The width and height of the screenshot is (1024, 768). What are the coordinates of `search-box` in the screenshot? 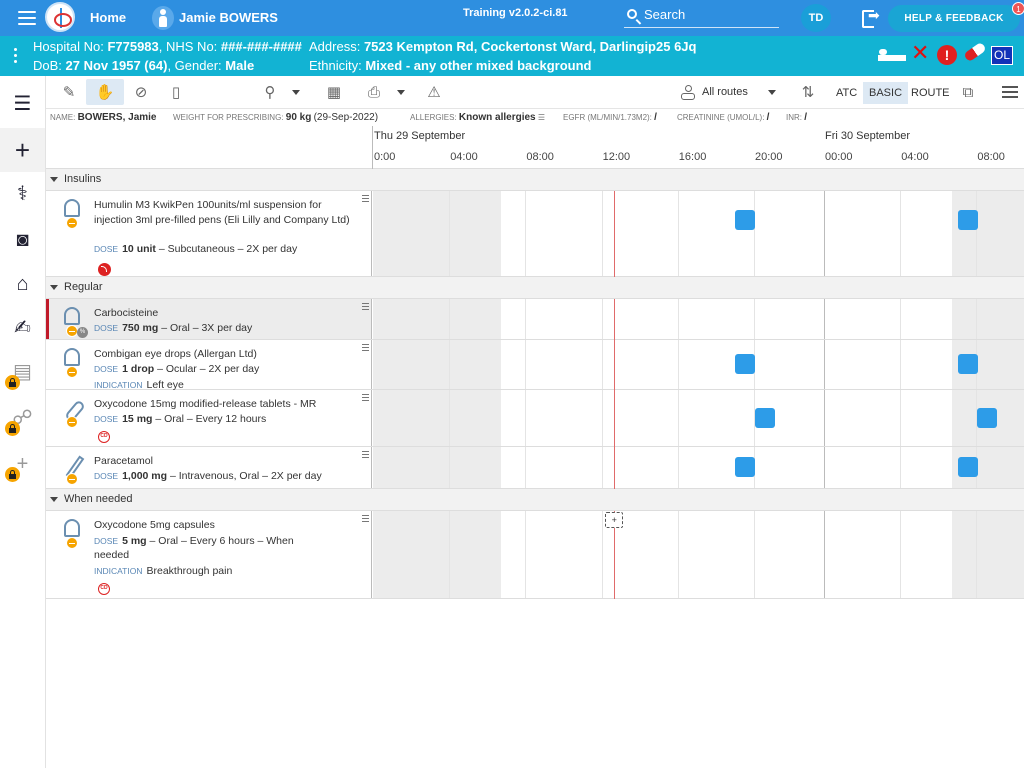 It's located at (701, 17).